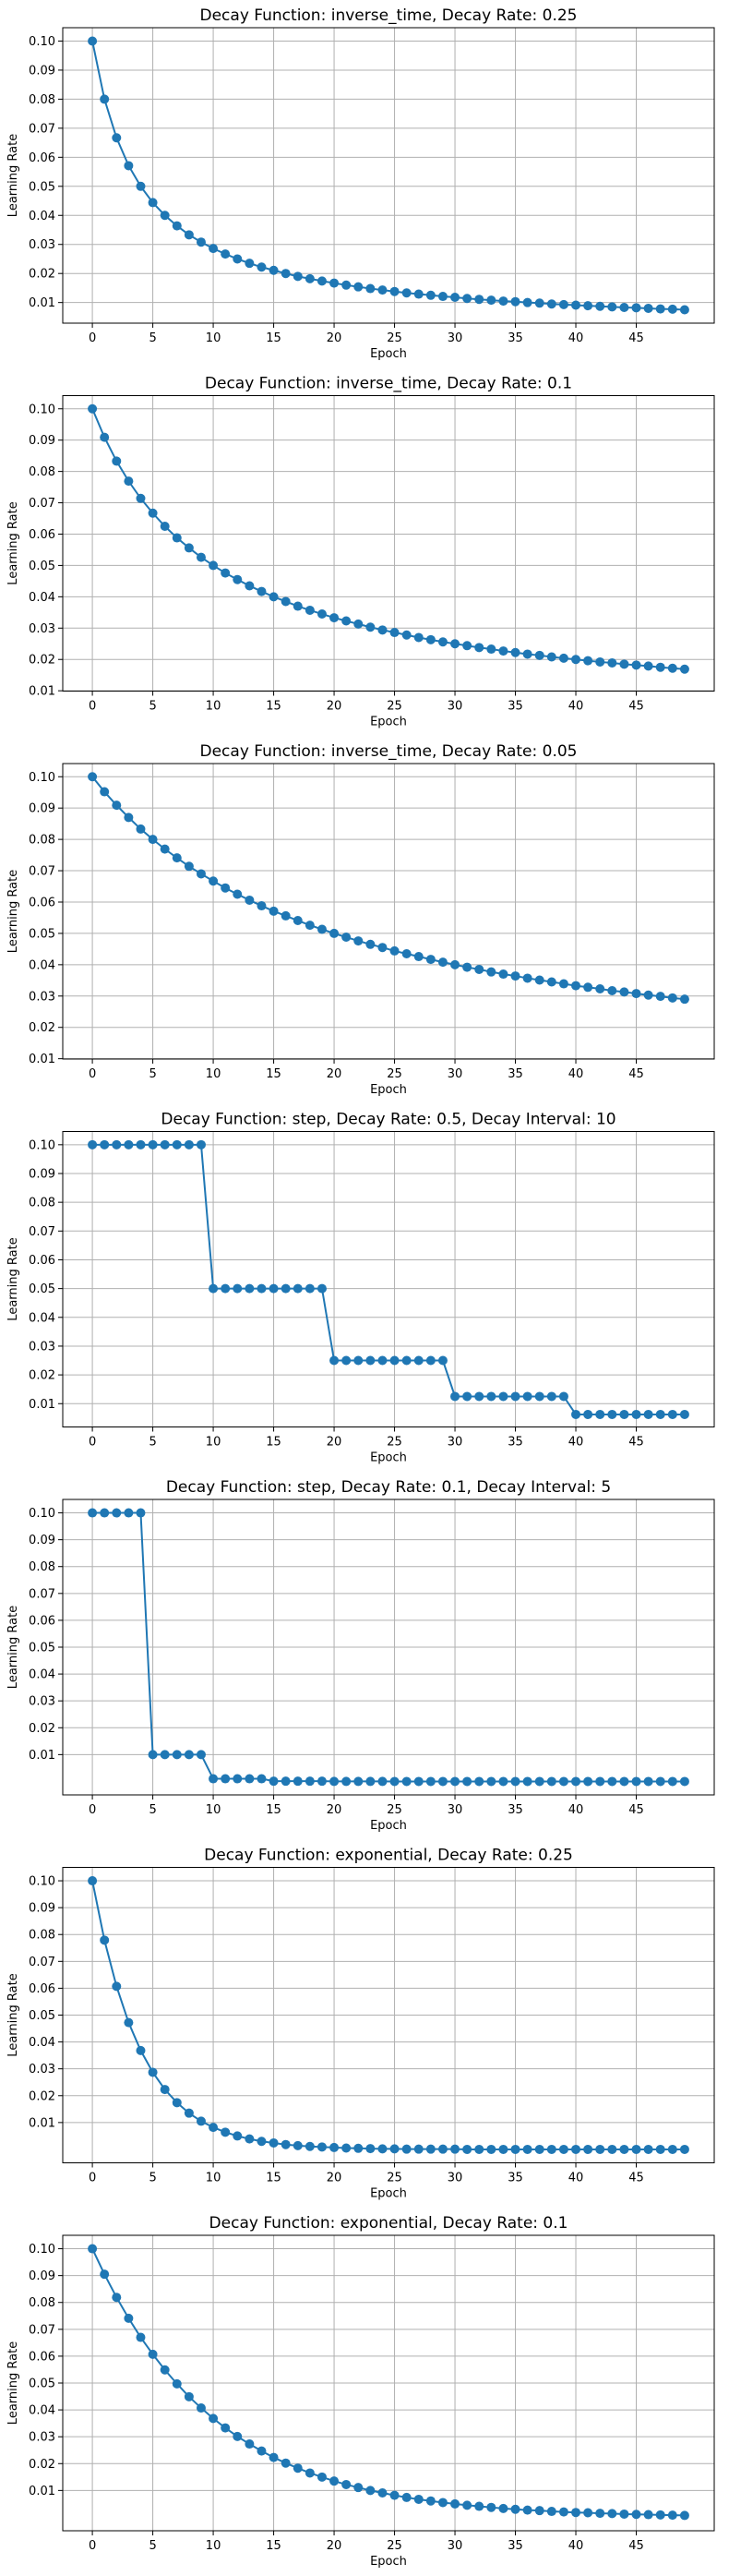 The height and width of the screenshot is (2576, 729). Describe the element at coordinates (42, 245) in the screenshot. I see `y-tick-label: 0.03` at that location.